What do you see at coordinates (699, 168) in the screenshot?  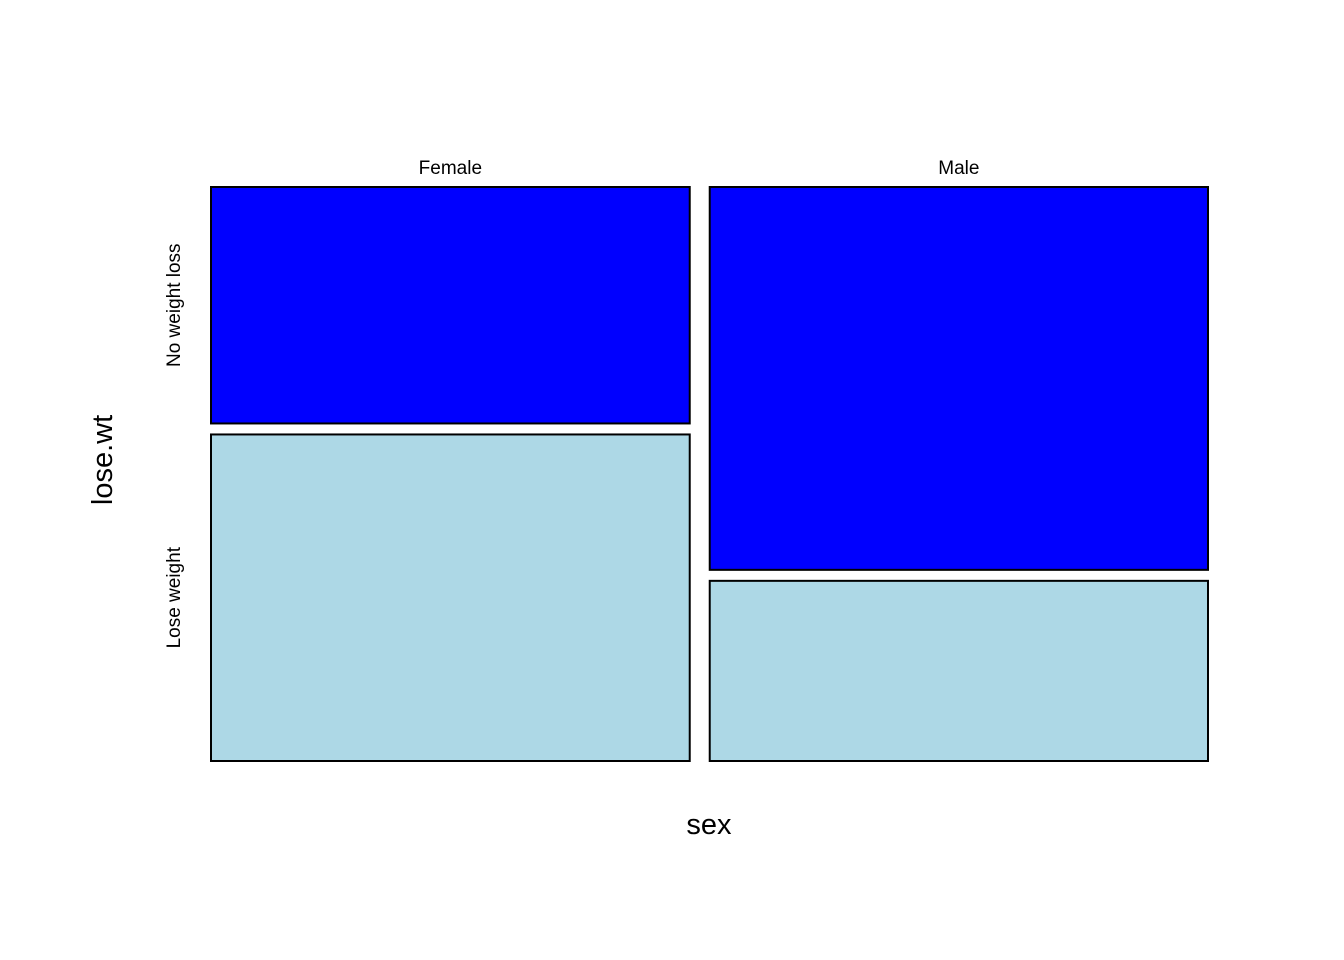 I see `column-labels: Female Male` at bounding box center [699, 168].